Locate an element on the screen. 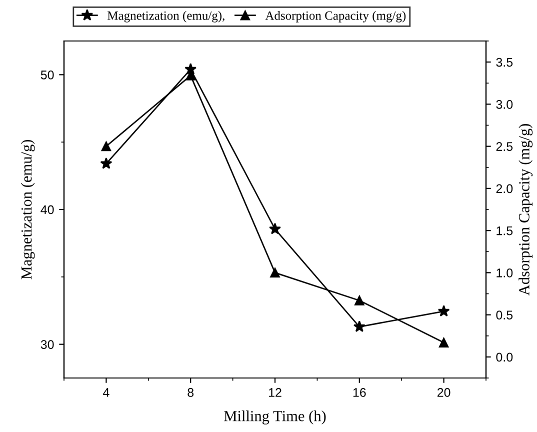  x-tick-label: 8 is located at coordinates (191, 392).